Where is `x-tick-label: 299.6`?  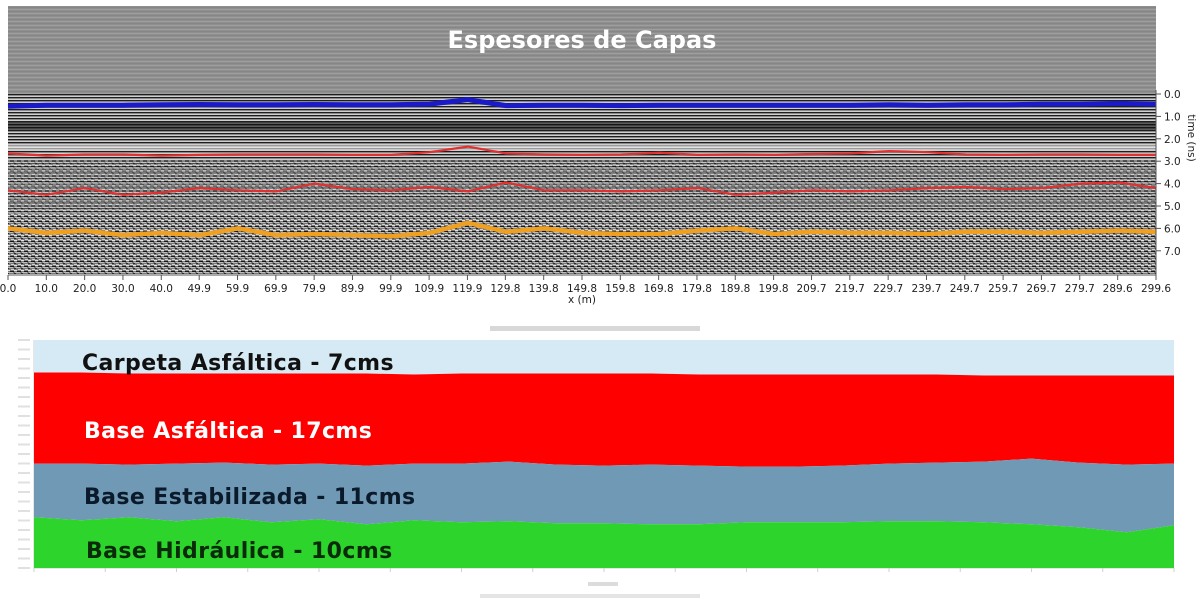
x-tick-label: 299.6 is located at coordinates (1156, 289).